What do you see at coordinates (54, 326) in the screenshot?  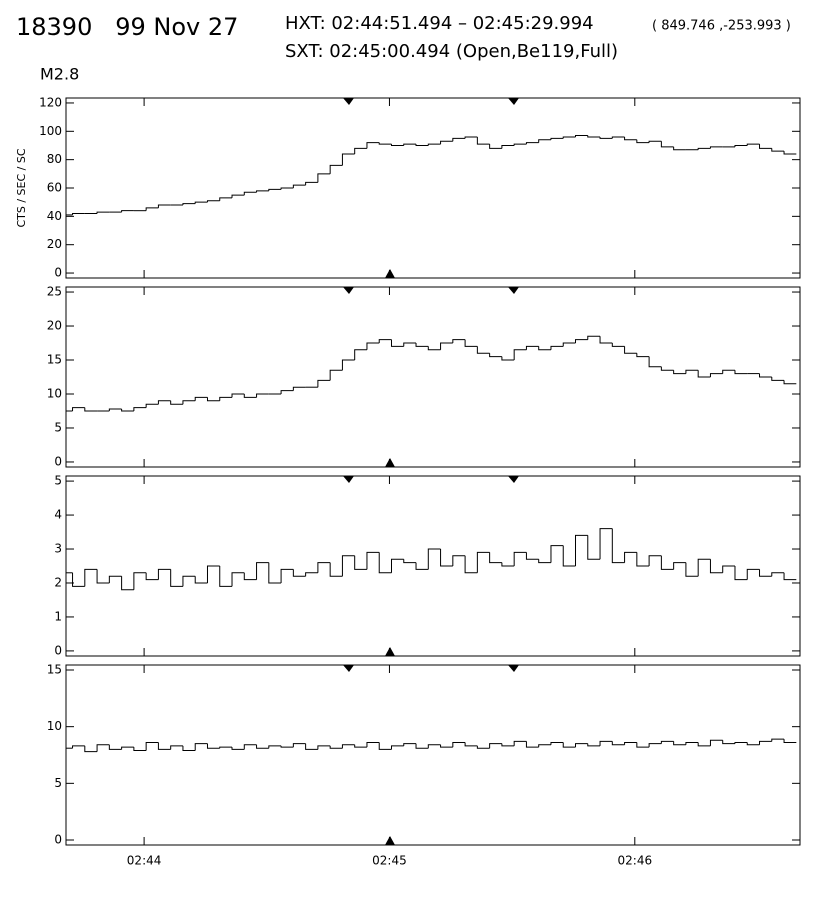 I see `y-tick-label: 20` at bounding box center [54, 326].